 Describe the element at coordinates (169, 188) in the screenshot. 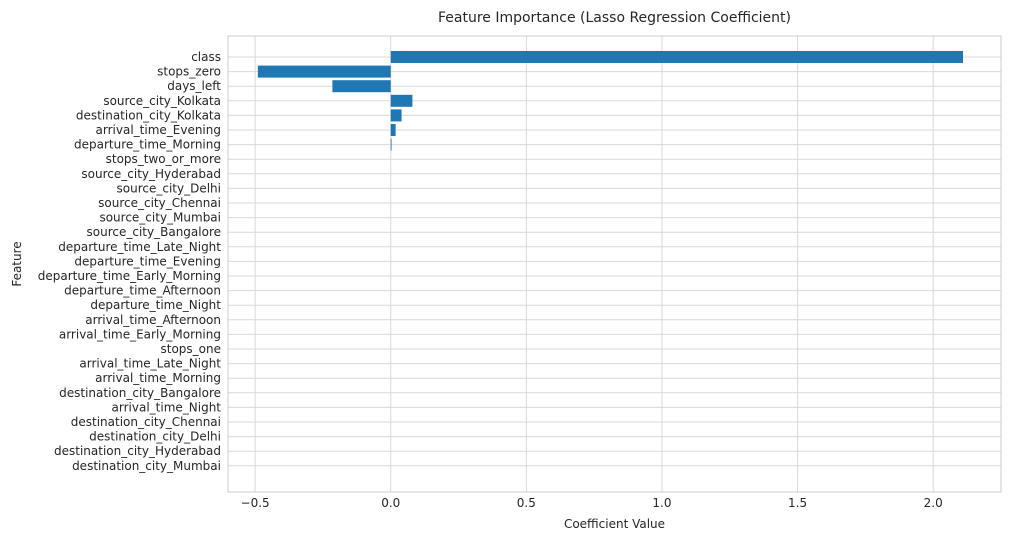

I see `category-label: source_city_Delhi` at that location.